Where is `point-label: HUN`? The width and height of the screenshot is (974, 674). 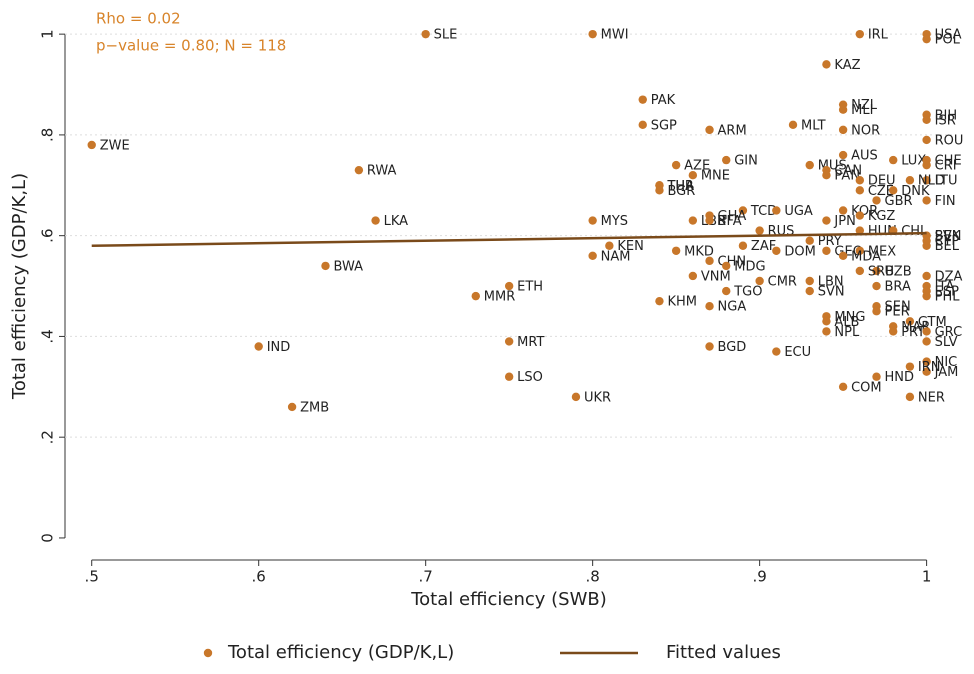 point-label: HUN is located at coordinates (882, 231).